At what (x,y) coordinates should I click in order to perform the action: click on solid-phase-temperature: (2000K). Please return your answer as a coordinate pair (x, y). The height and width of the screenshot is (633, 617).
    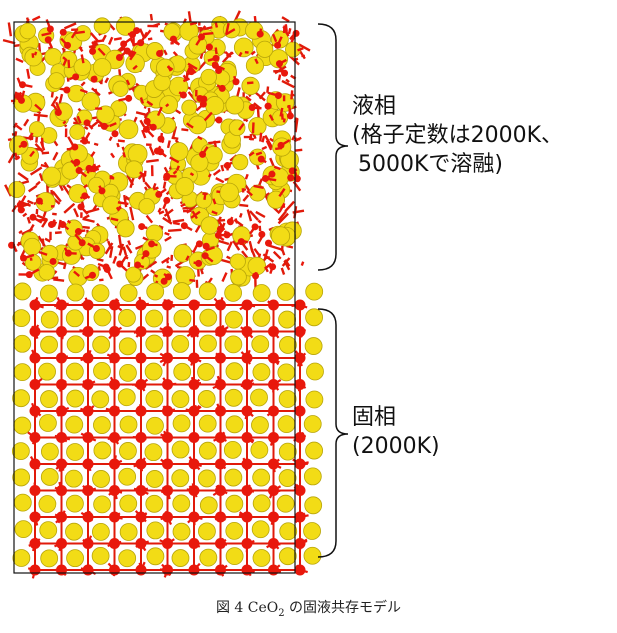
    Looking at the image, I should click on (396, 446).